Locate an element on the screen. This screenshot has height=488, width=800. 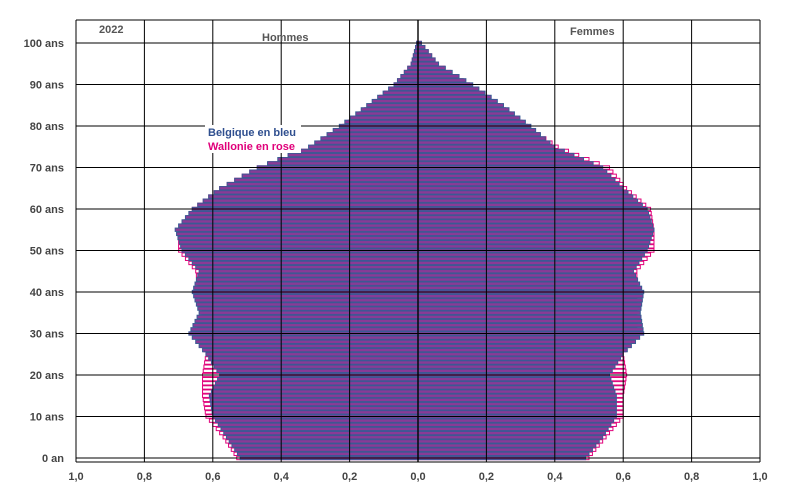
y-tick-label-6: 60 ans is located at coordinates (47, 210).